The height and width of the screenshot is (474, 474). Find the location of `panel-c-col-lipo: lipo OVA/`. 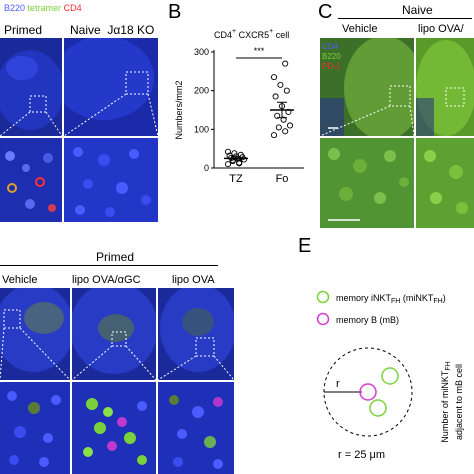

panel-c-col-lipo: lipo OVA/ is located at coordinates (441, 29).